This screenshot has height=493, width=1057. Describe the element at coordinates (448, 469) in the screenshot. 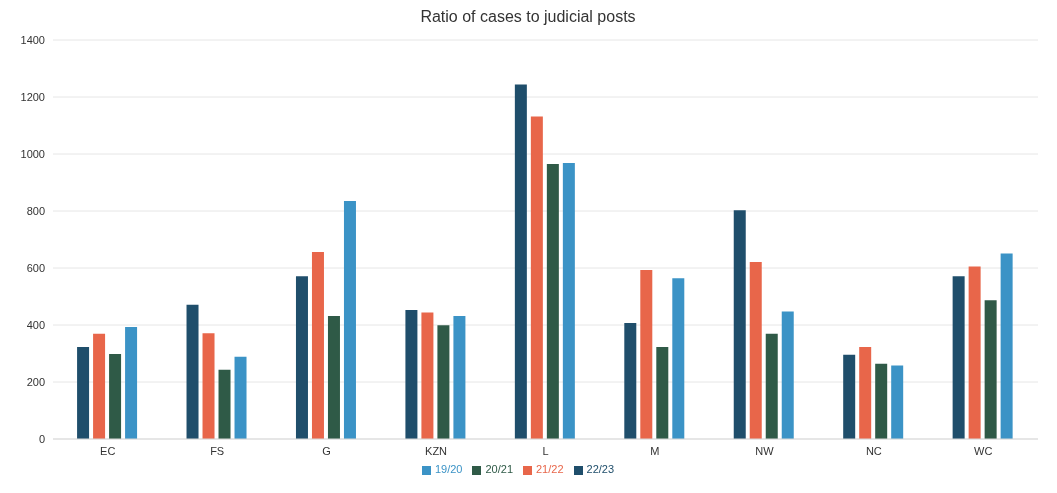

I see `legend-label: 19/20` at that location.